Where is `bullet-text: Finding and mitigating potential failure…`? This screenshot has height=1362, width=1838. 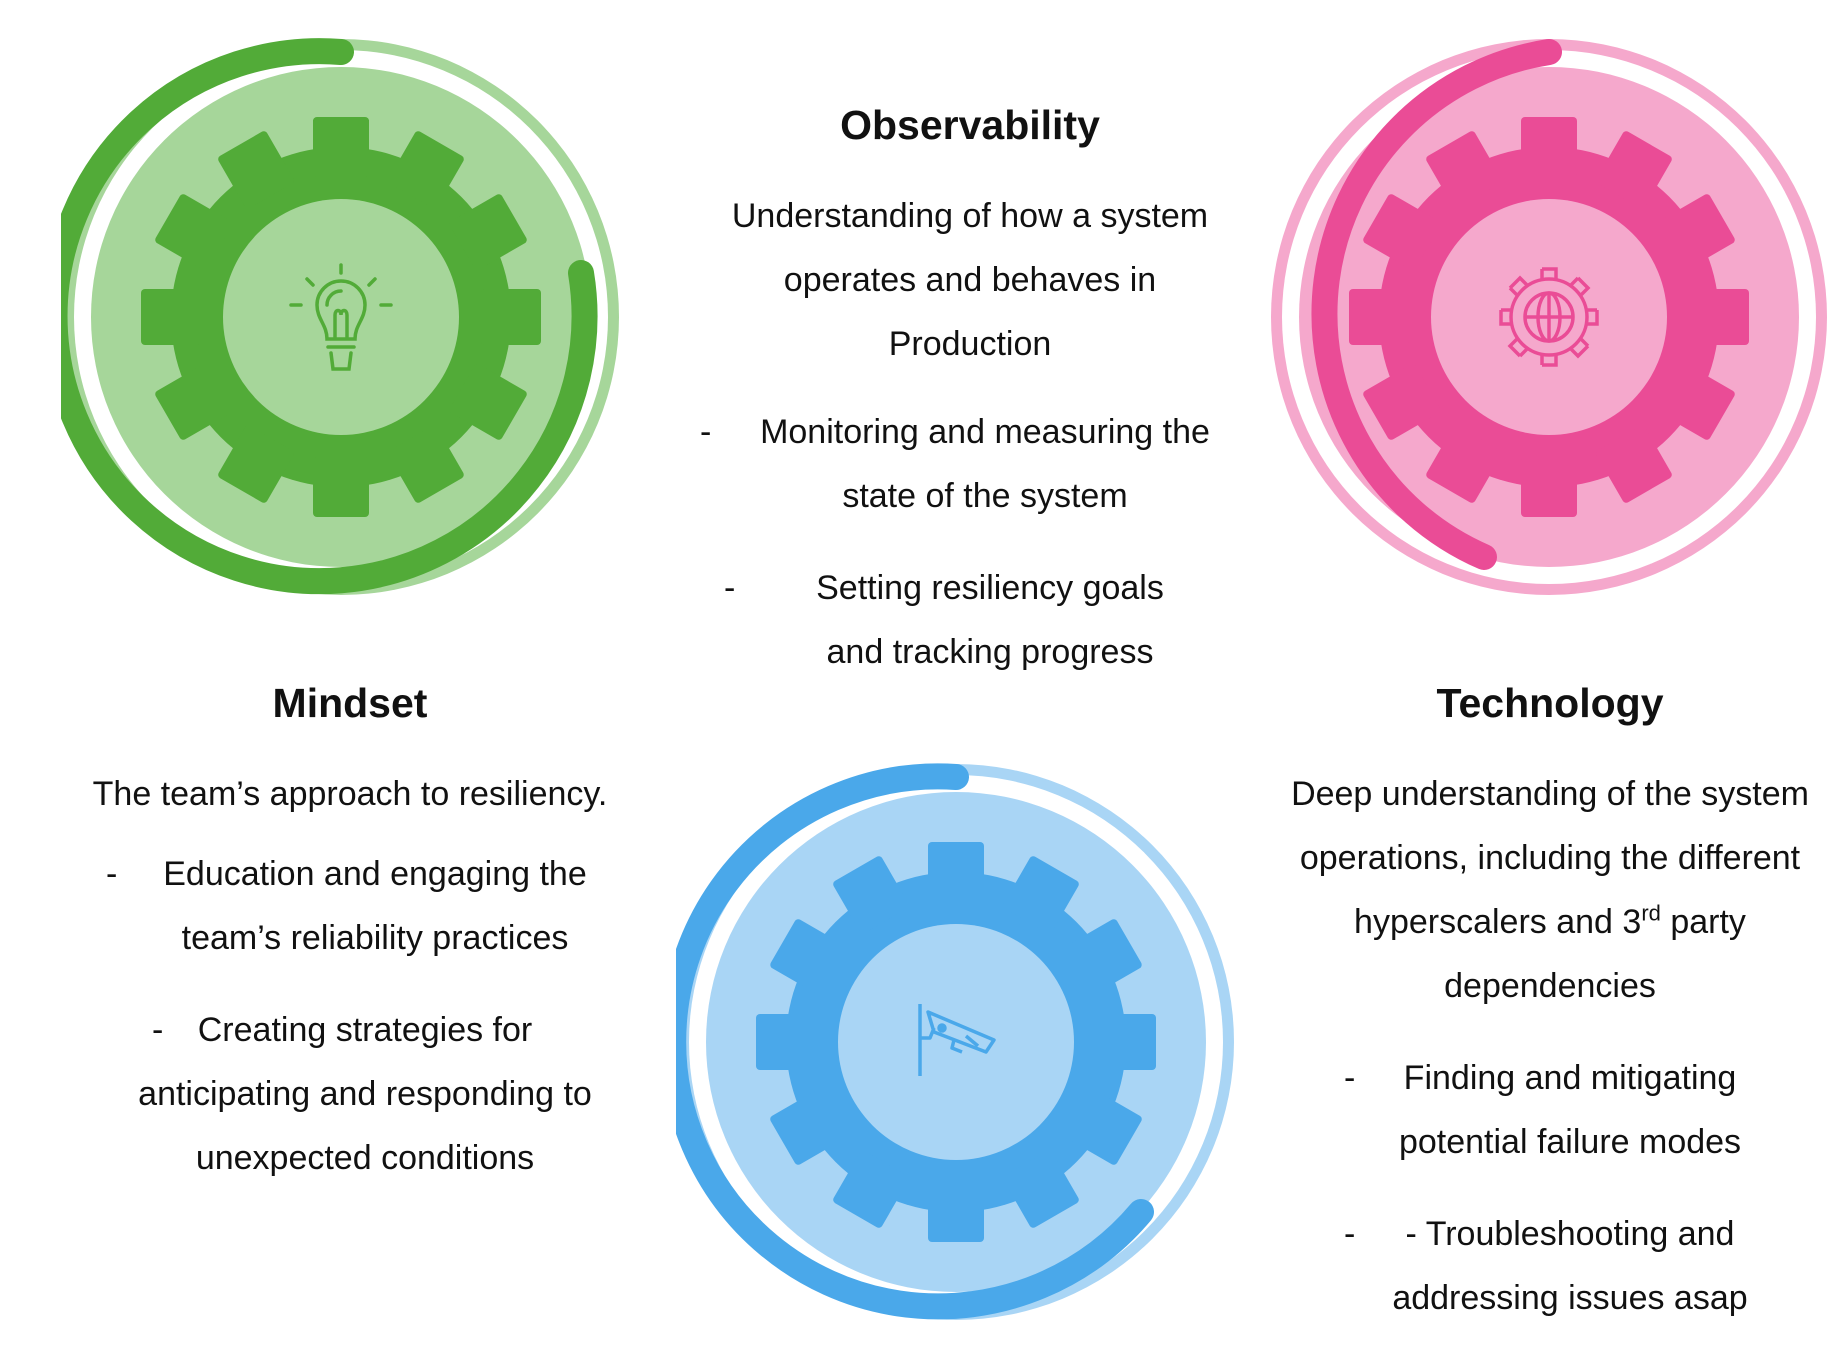 bullet-text: Finding and mitigating potential failure… is located at coordinates (1570, 1110).